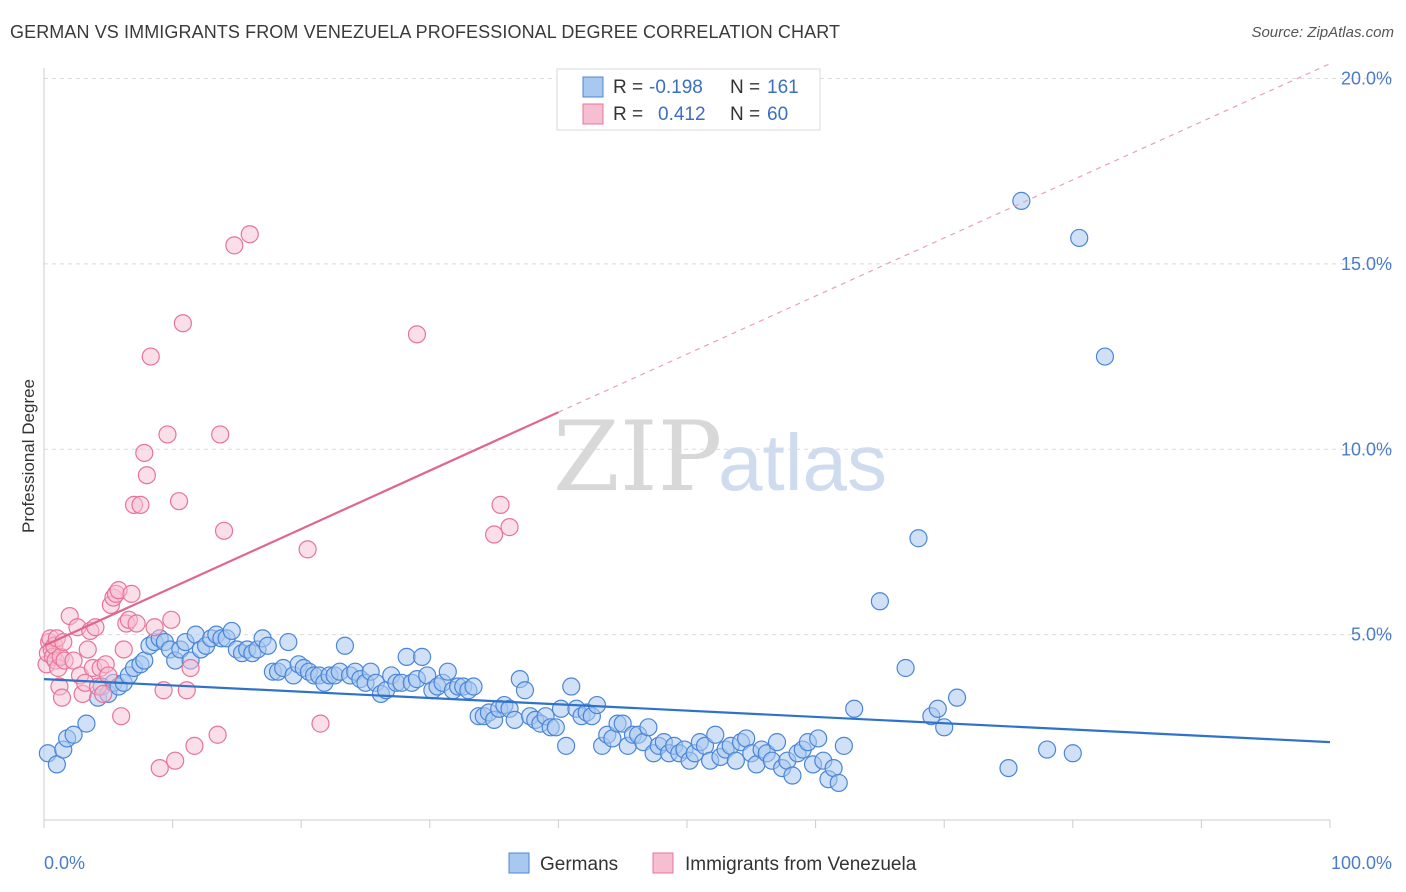  Describe the element at coordinates (688, 99) in the screenshot. I see `correlation-legend: R = -0.198 N = 161 R = 0.412 N = 60` at that location.